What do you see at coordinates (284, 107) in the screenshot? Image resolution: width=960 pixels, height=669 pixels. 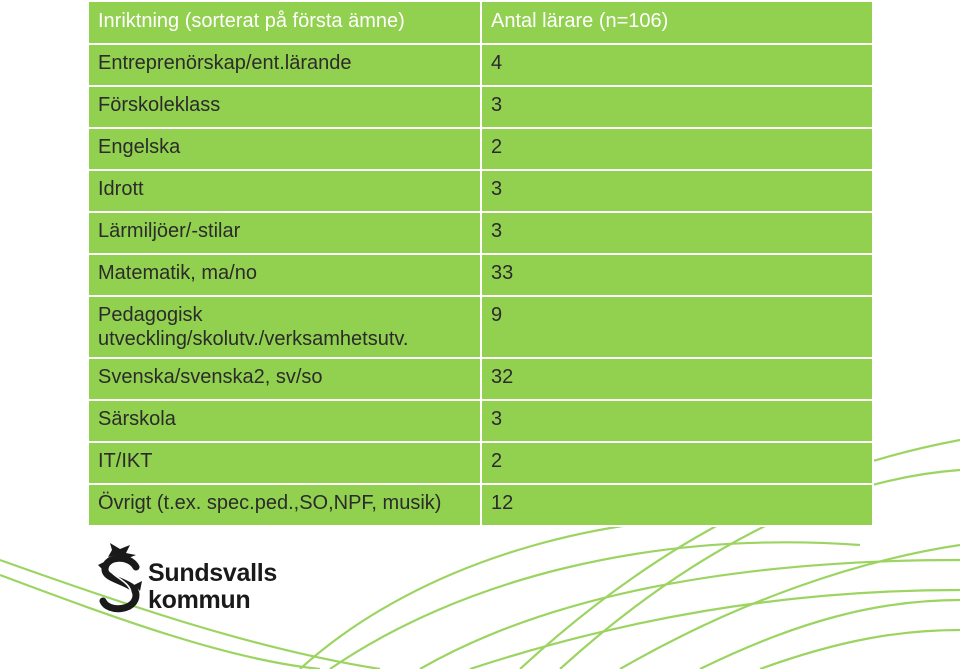 I see `row-subject: Förskoleklass` at bounding box center [284, 107].